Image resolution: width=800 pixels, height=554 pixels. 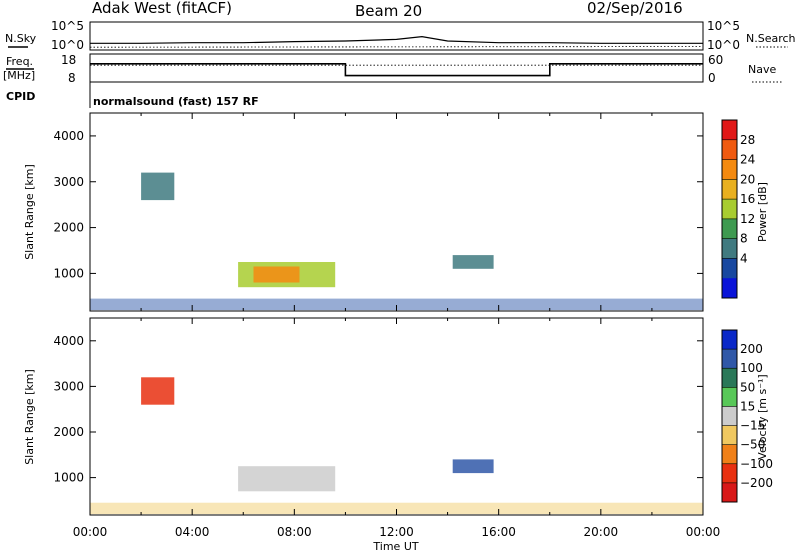 What do you see at coordinates (762, 69) in the screenshot?
I see `nave-label: Nave` at bounding box center [762, 69].